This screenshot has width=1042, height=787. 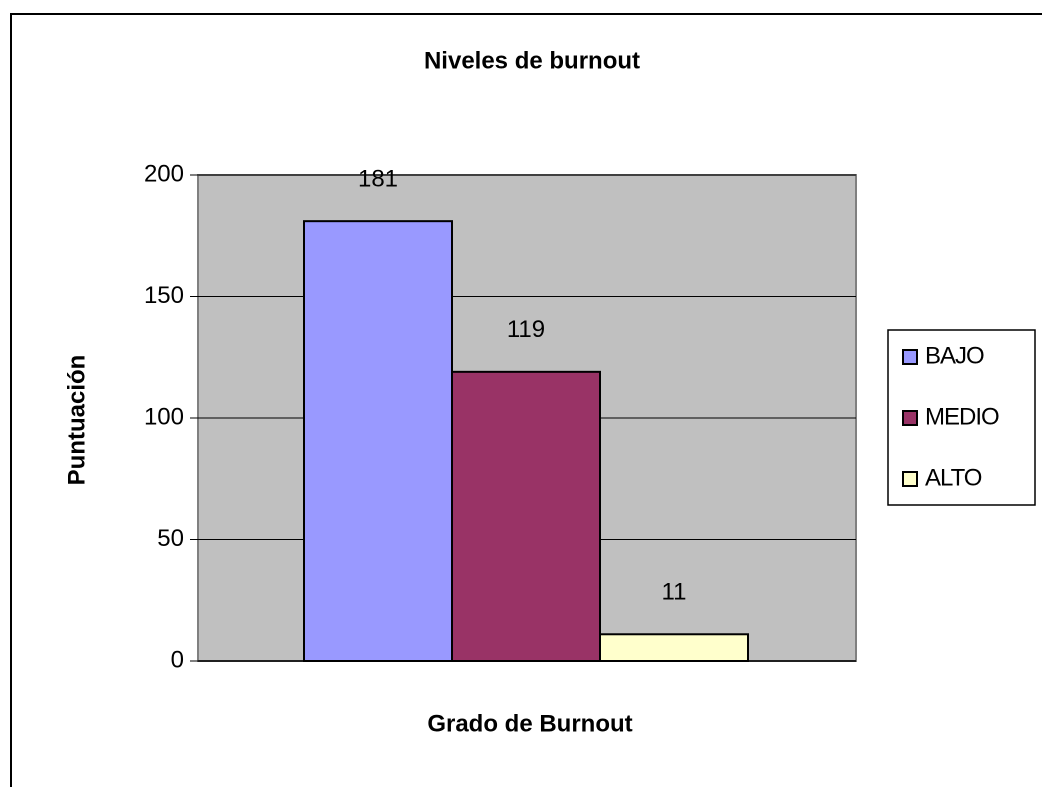 I want to click on y-tick-label: 100, so click(x=164, y=416).